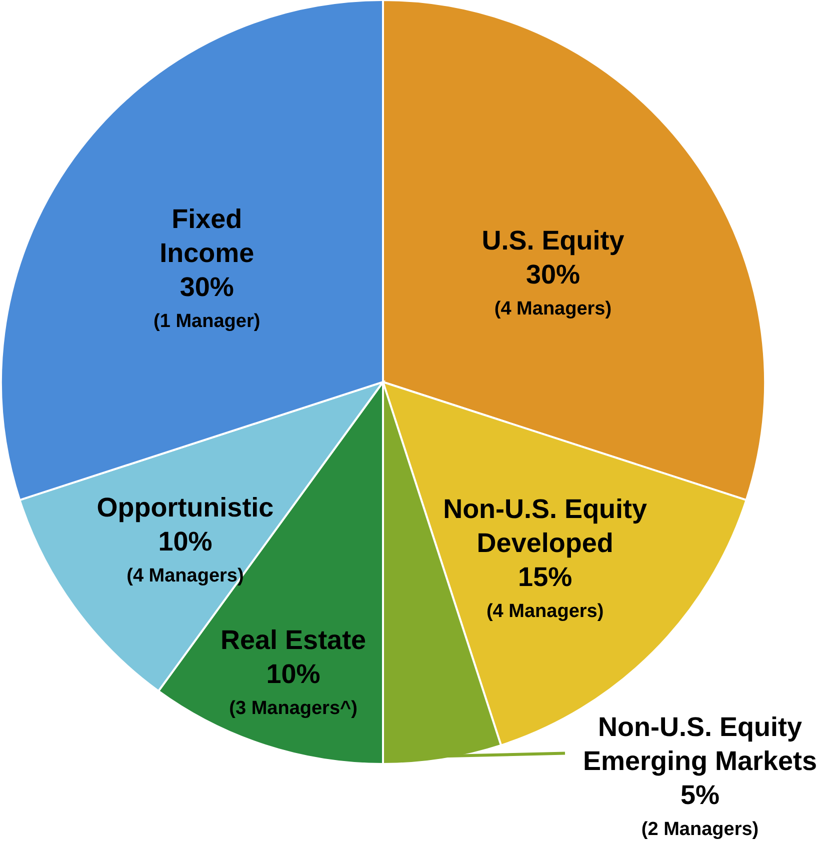 Image resolution: width=833 pixels, height=845 pixels. What do you see at coordinates (545, 577) in the screenshot?
I see `data-label: 15%` at bounding box center [545, 577].